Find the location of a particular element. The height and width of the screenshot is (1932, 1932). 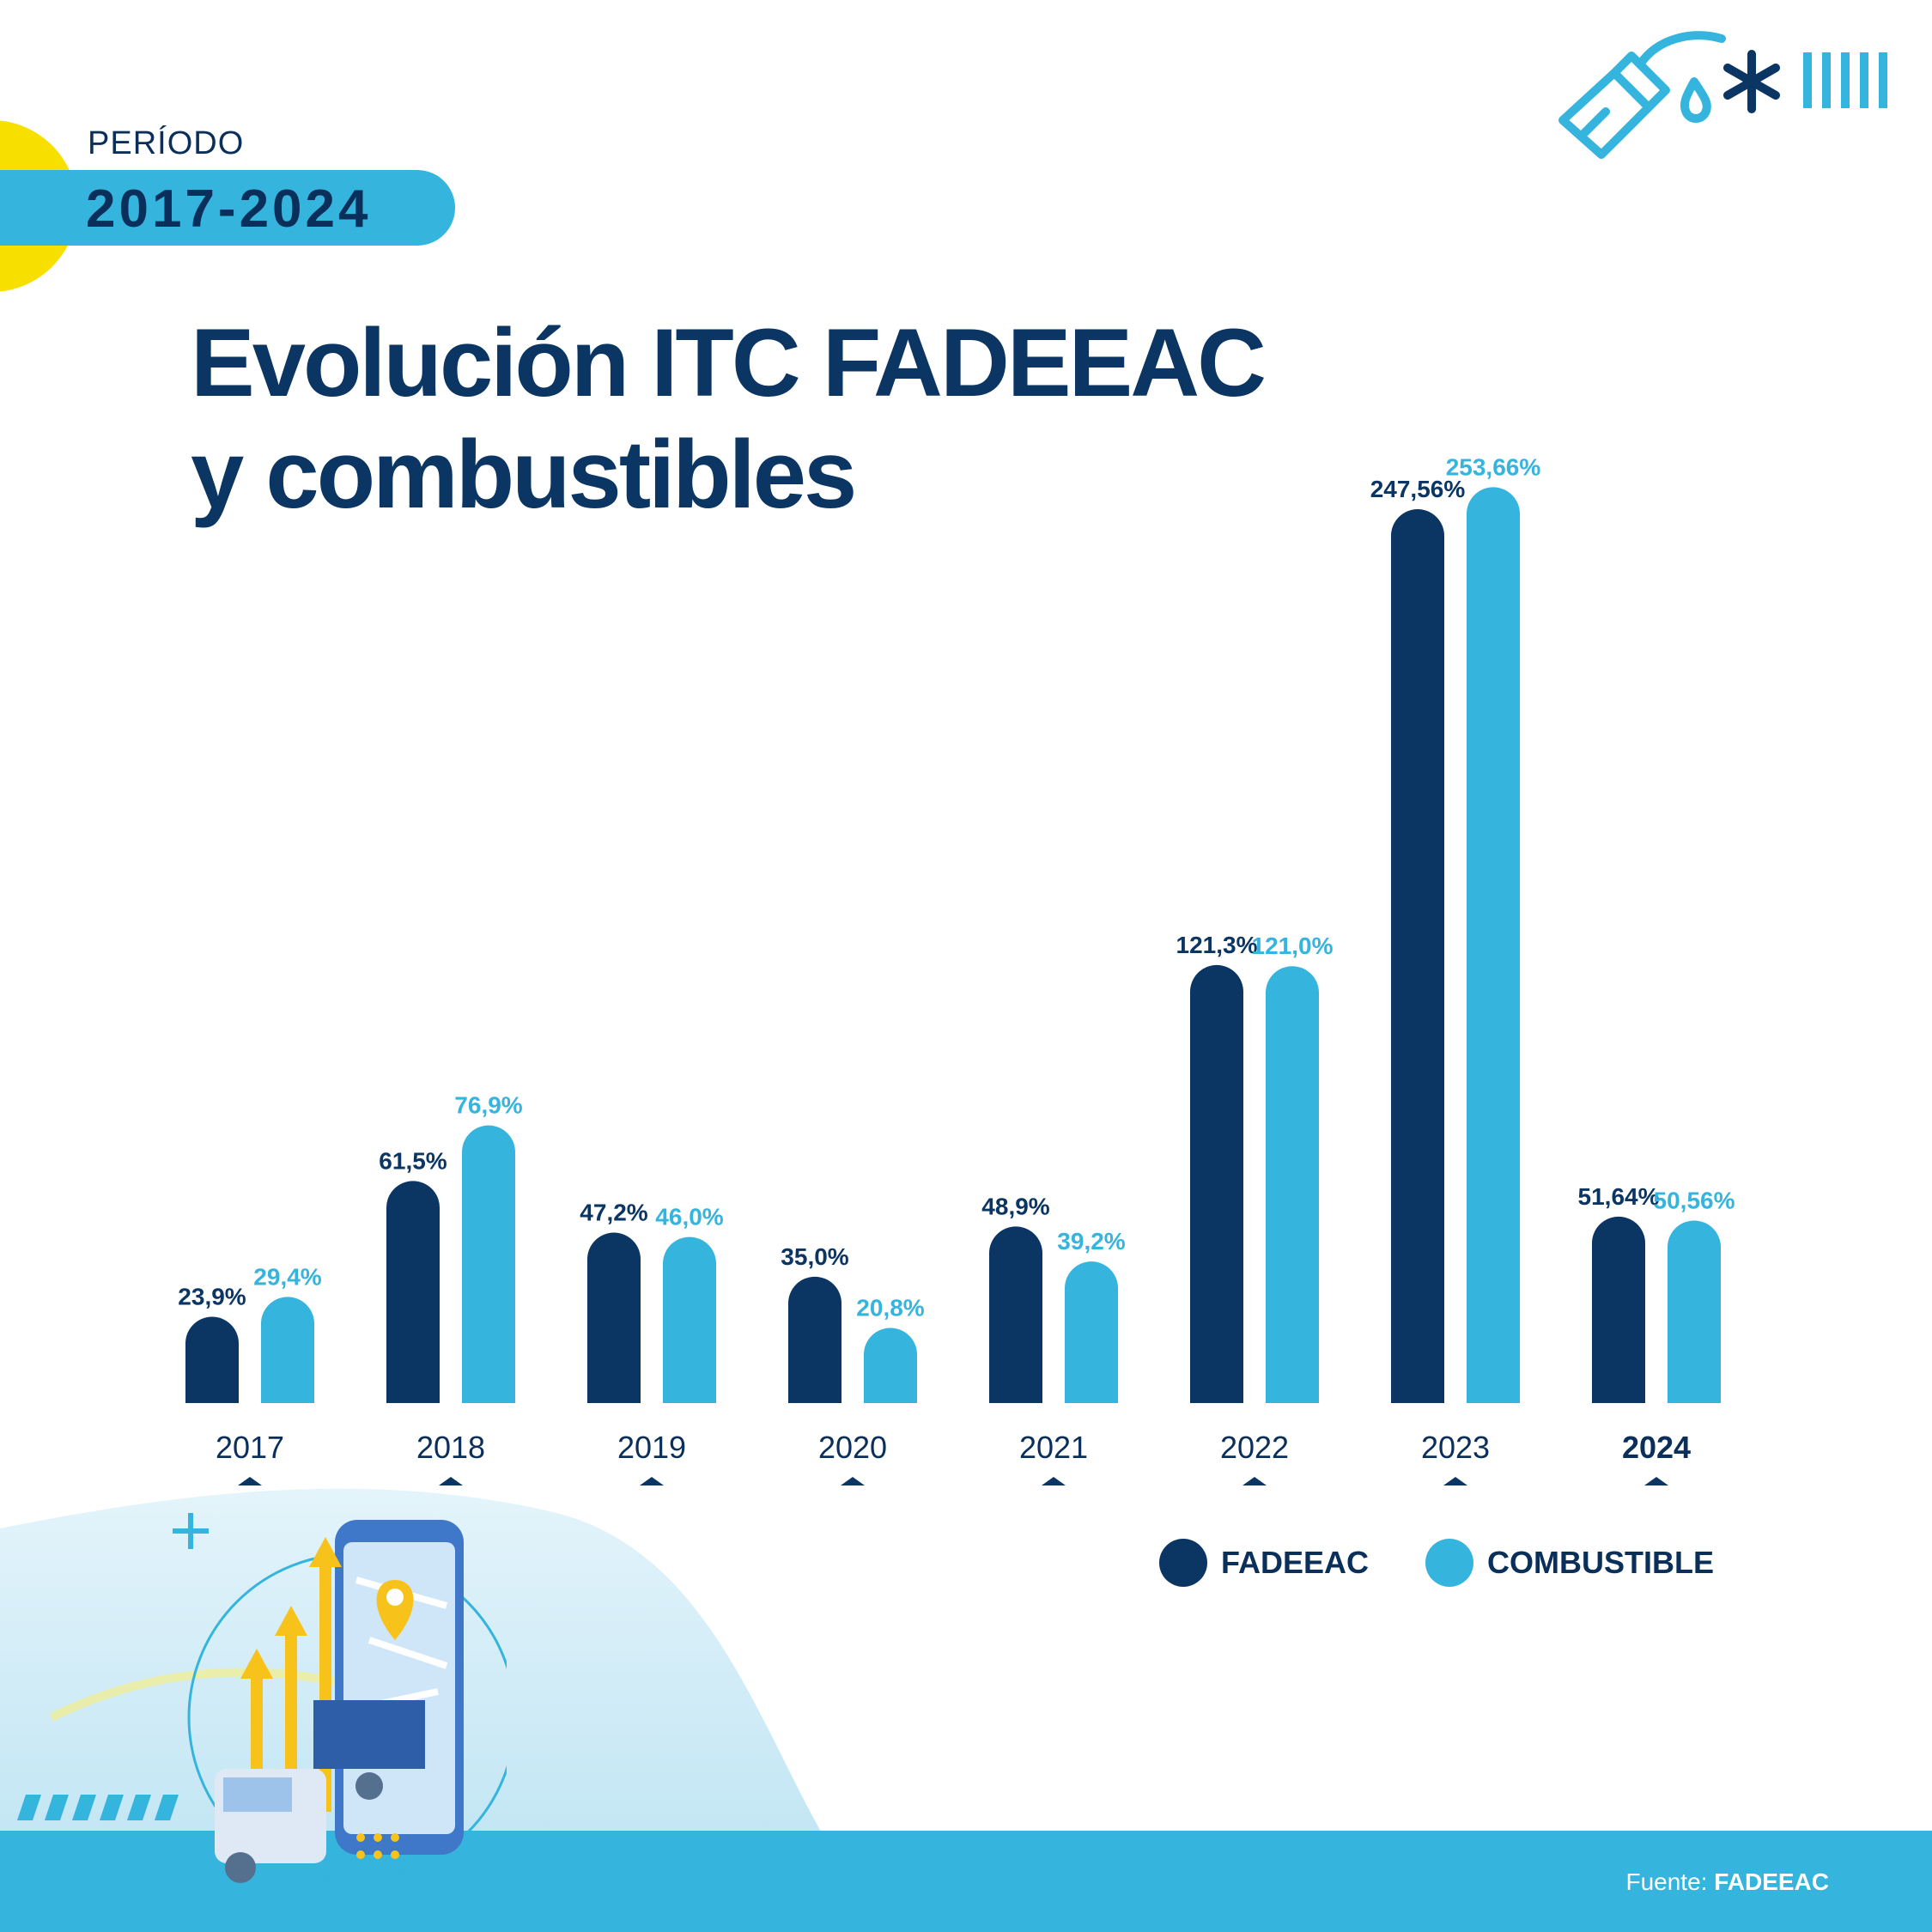

bar-combustible-2017 is located at coordinates (287, 1350).